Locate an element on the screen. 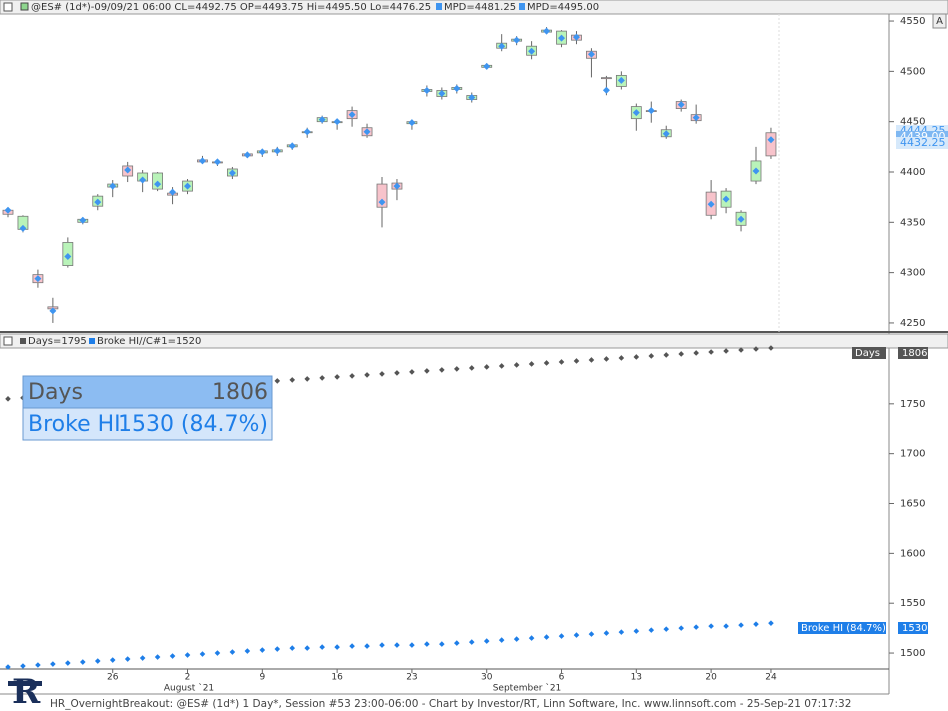 This screenshot has width=948, height=711. candle-body is located at coordinates (606, 78).